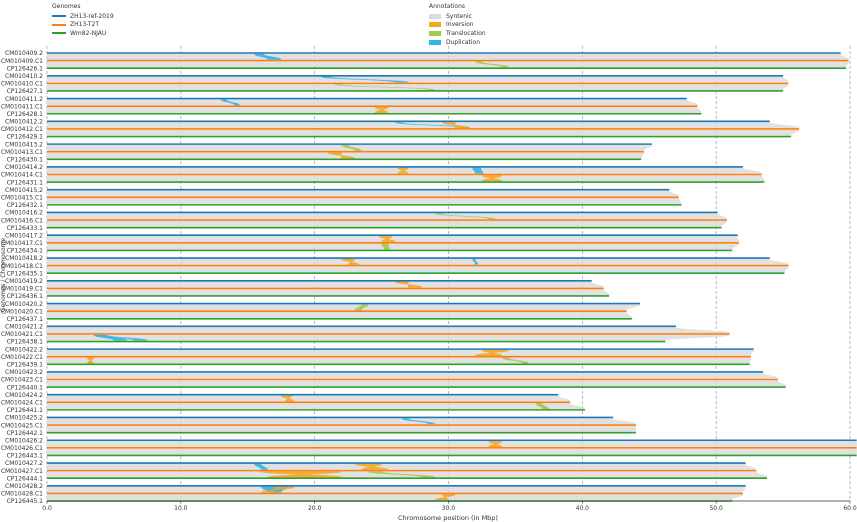 This screenshot has width=857, height=522. Describe the element at coordinates (25, 251) in the screenshot. I see `chromosome-label-CP126434.1: CP126434.1` at that location.